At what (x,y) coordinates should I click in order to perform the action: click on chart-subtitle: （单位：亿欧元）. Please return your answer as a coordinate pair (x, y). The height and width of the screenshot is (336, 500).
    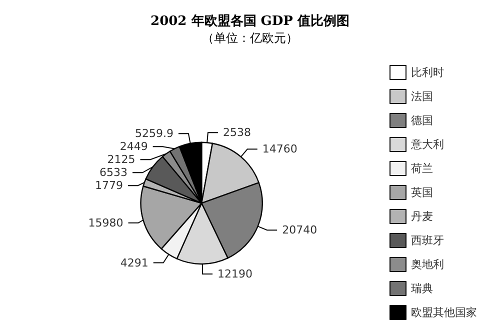
    Looking at the image, I should click on (250, 38).